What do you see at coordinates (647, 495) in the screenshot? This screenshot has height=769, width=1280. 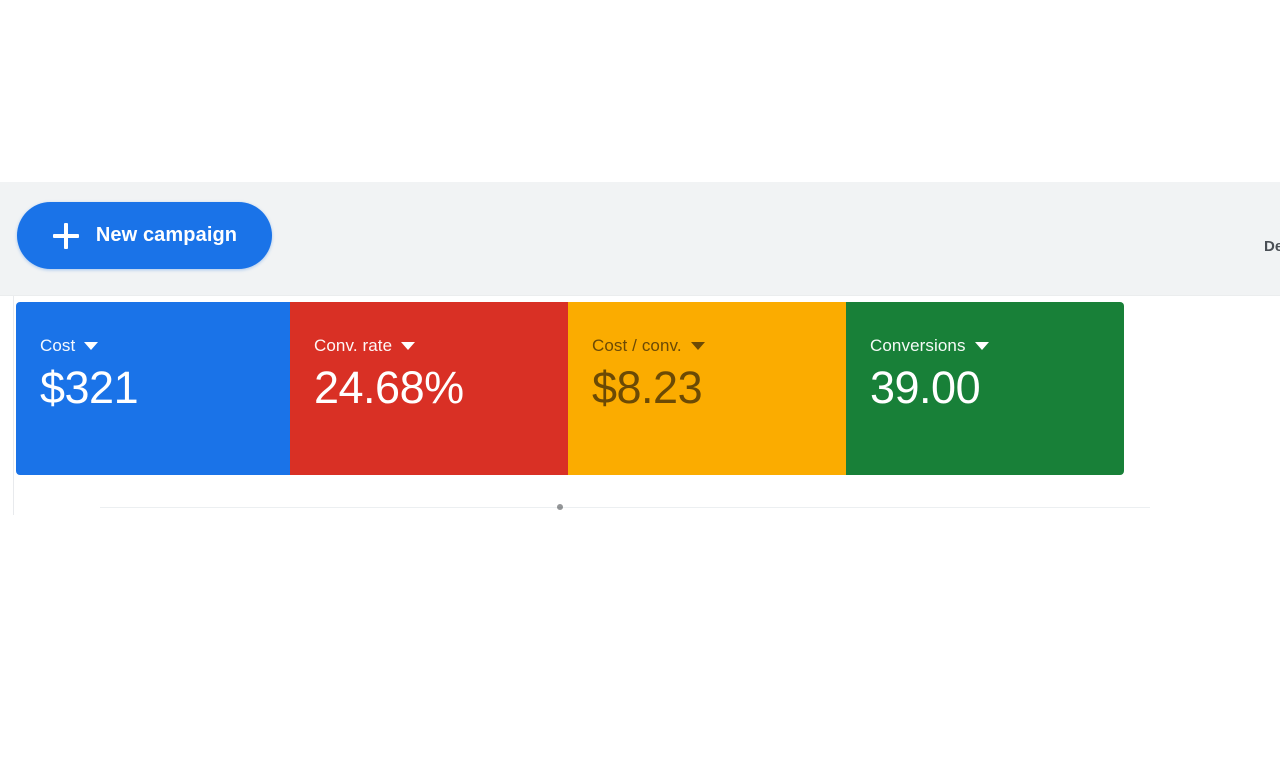 I see `performance-chart` at bounding box center [647, 495].